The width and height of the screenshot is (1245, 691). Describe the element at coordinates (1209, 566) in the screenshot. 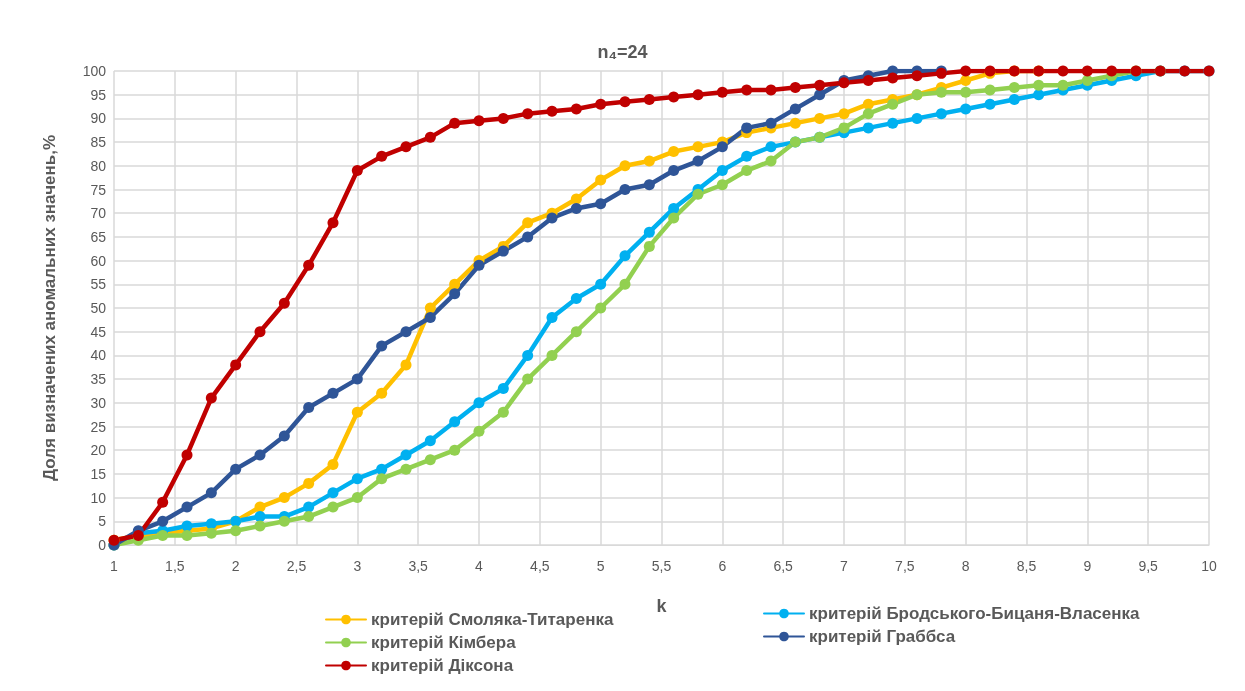

I see `x-tick-label: 10` at that location.